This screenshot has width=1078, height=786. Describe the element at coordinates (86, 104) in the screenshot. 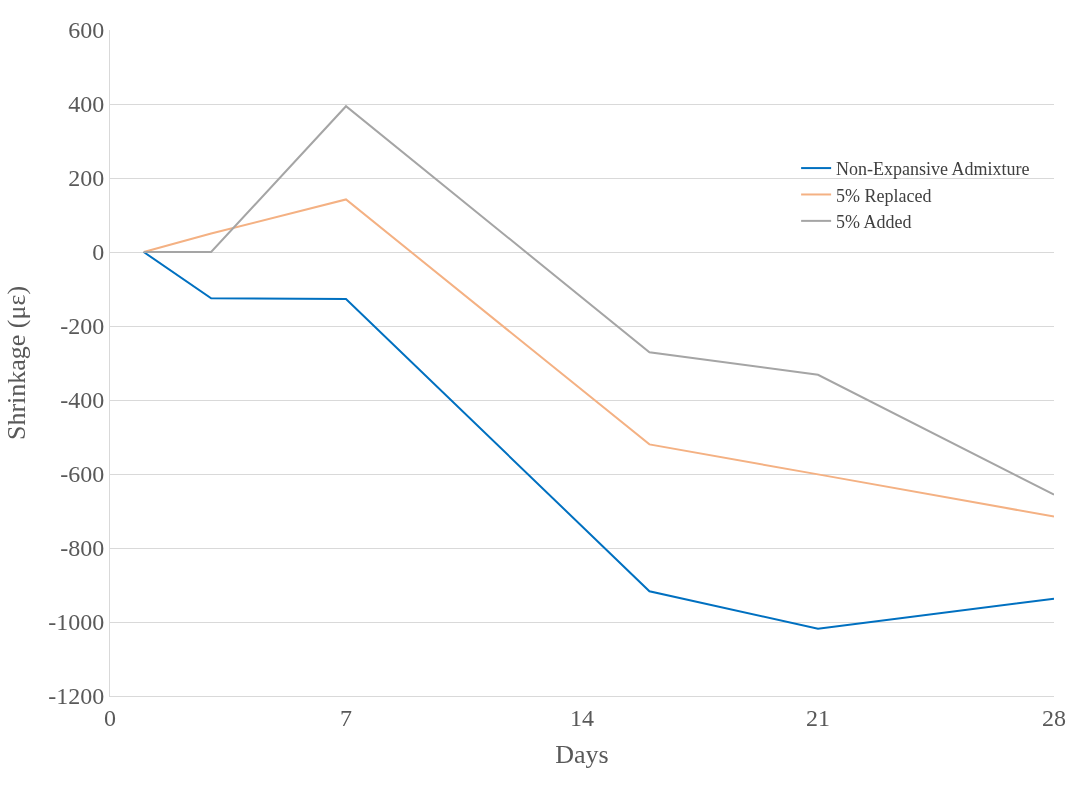

I see `y-tick-label: 400` at that location.